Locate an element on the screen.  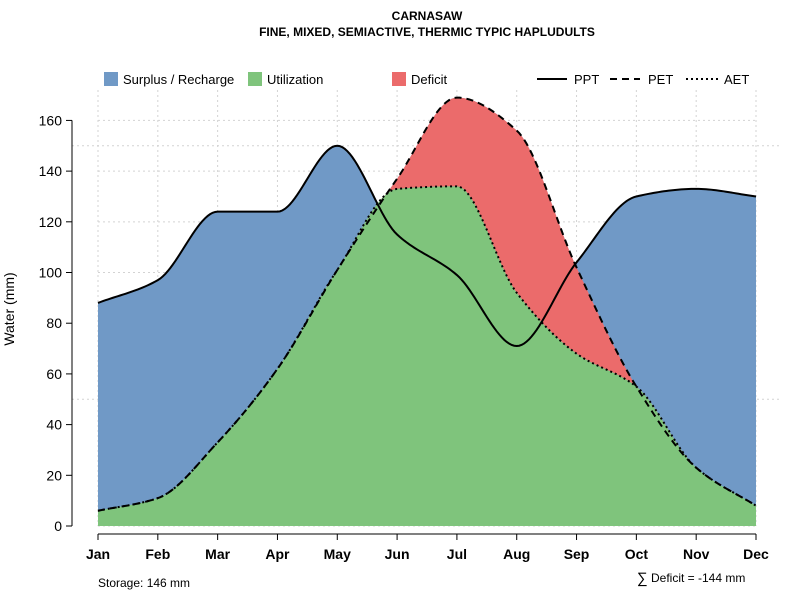
x-tick-label-may: May is located at coordinates (337, 554).